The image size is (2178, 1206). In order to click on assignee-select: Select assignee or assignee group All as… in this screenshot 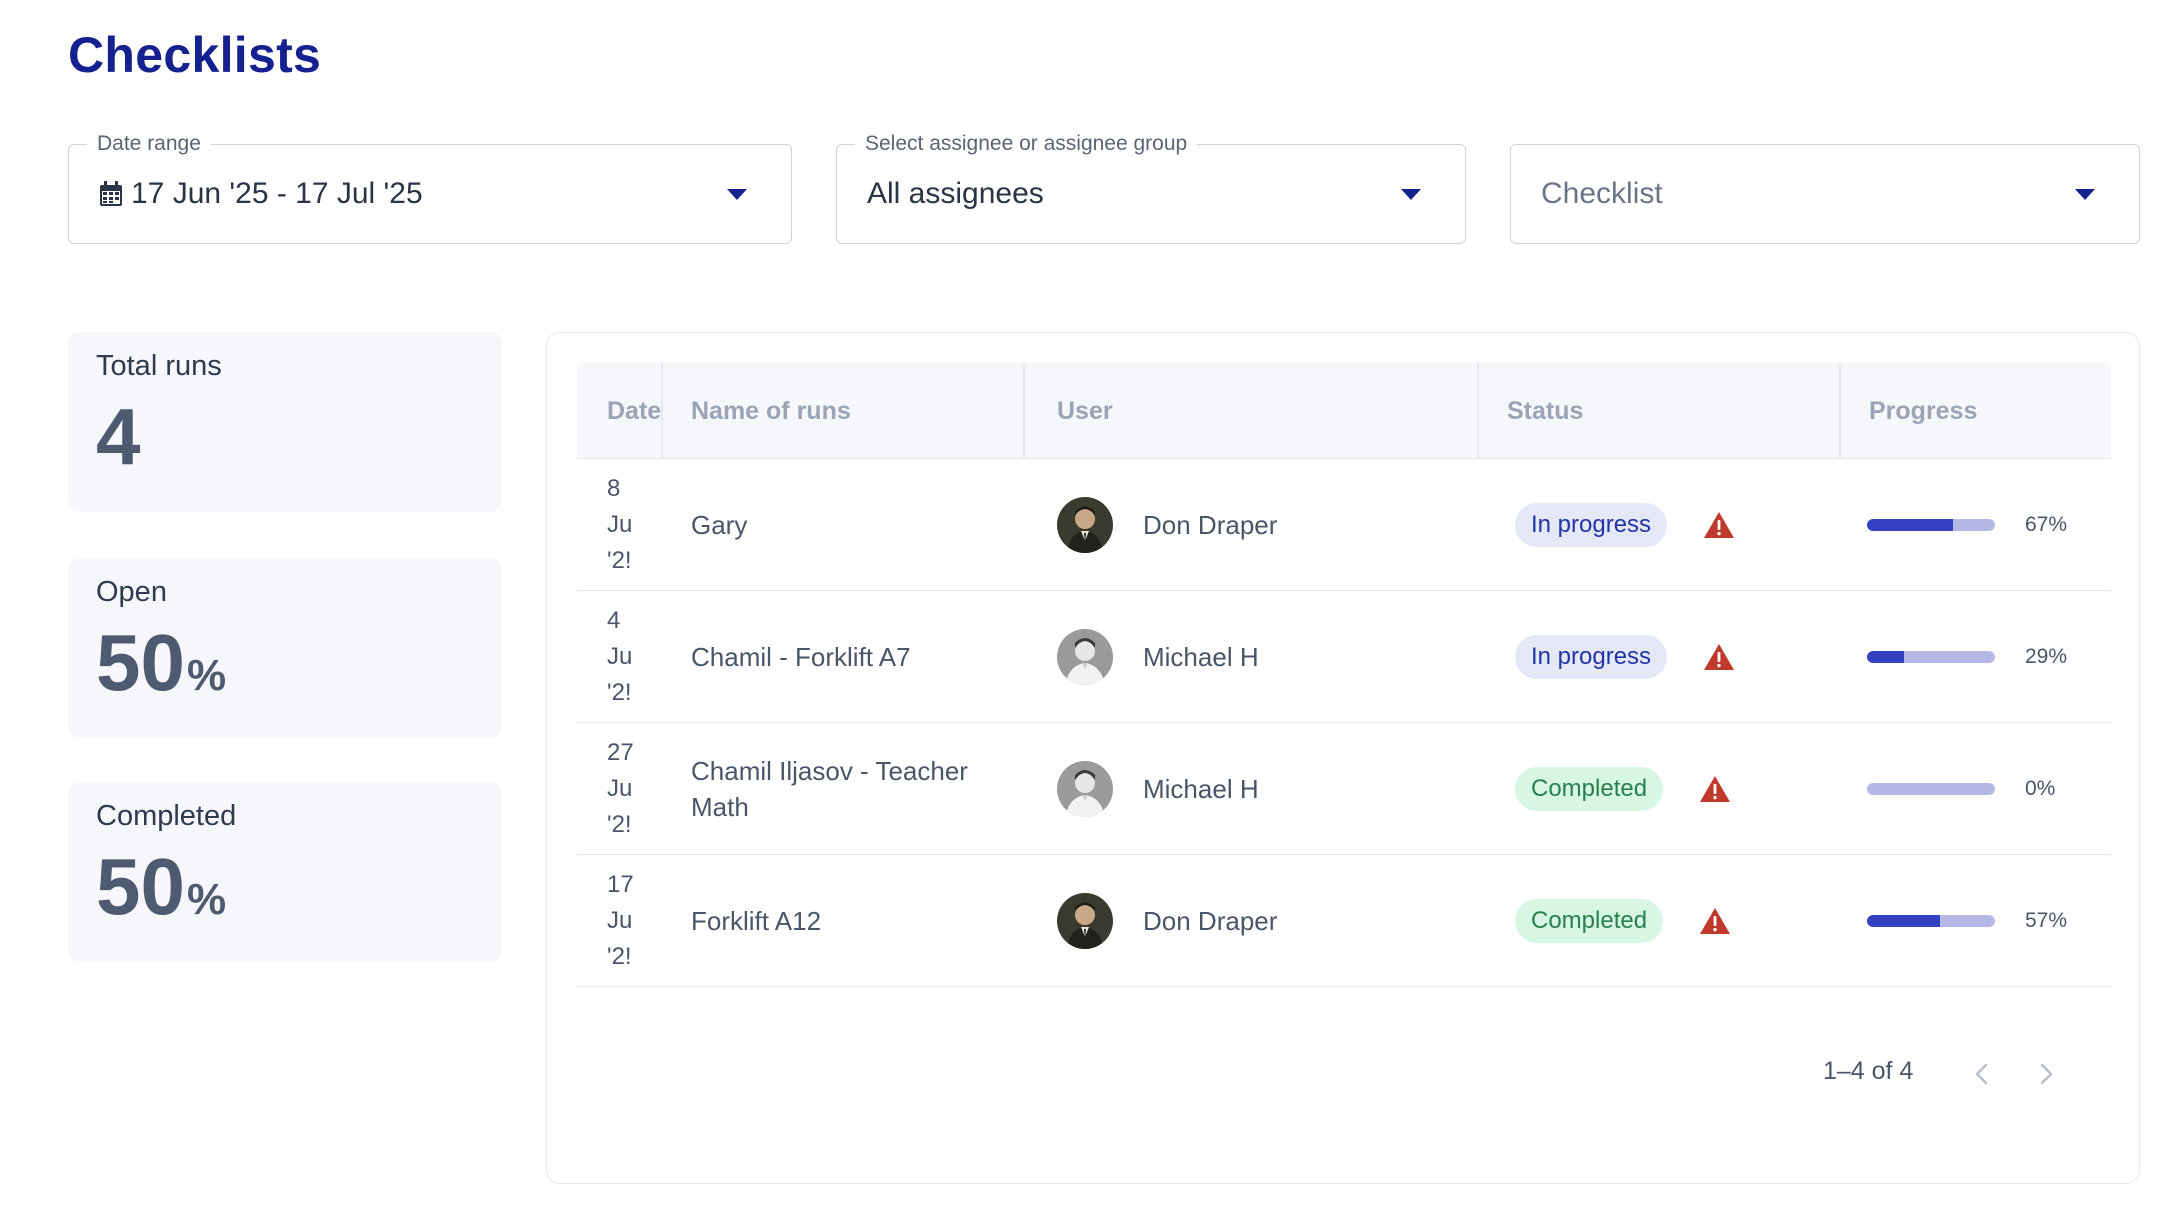, I will do `click(1151, 187)`.